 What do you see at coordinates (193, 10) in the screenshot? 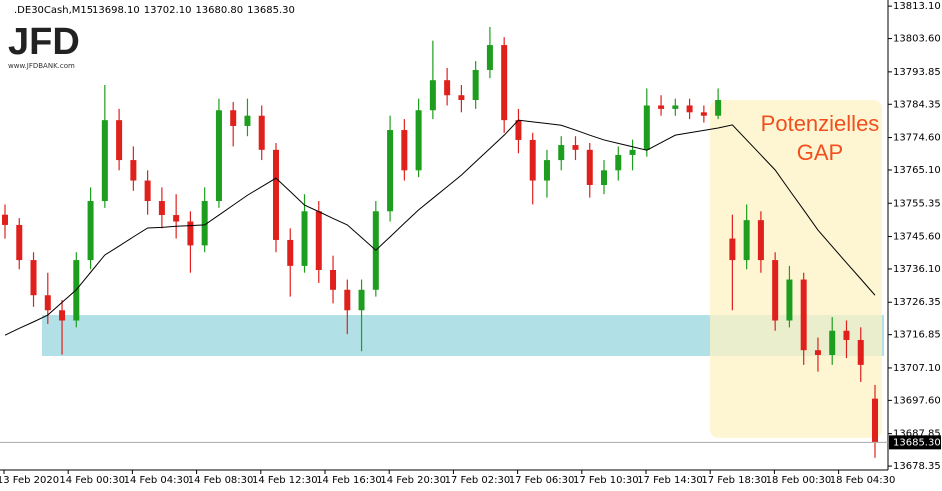
I see `header-ohlc: 13698.10 13702.10 13680.80 13685.30` at bounding box center [193, 10].